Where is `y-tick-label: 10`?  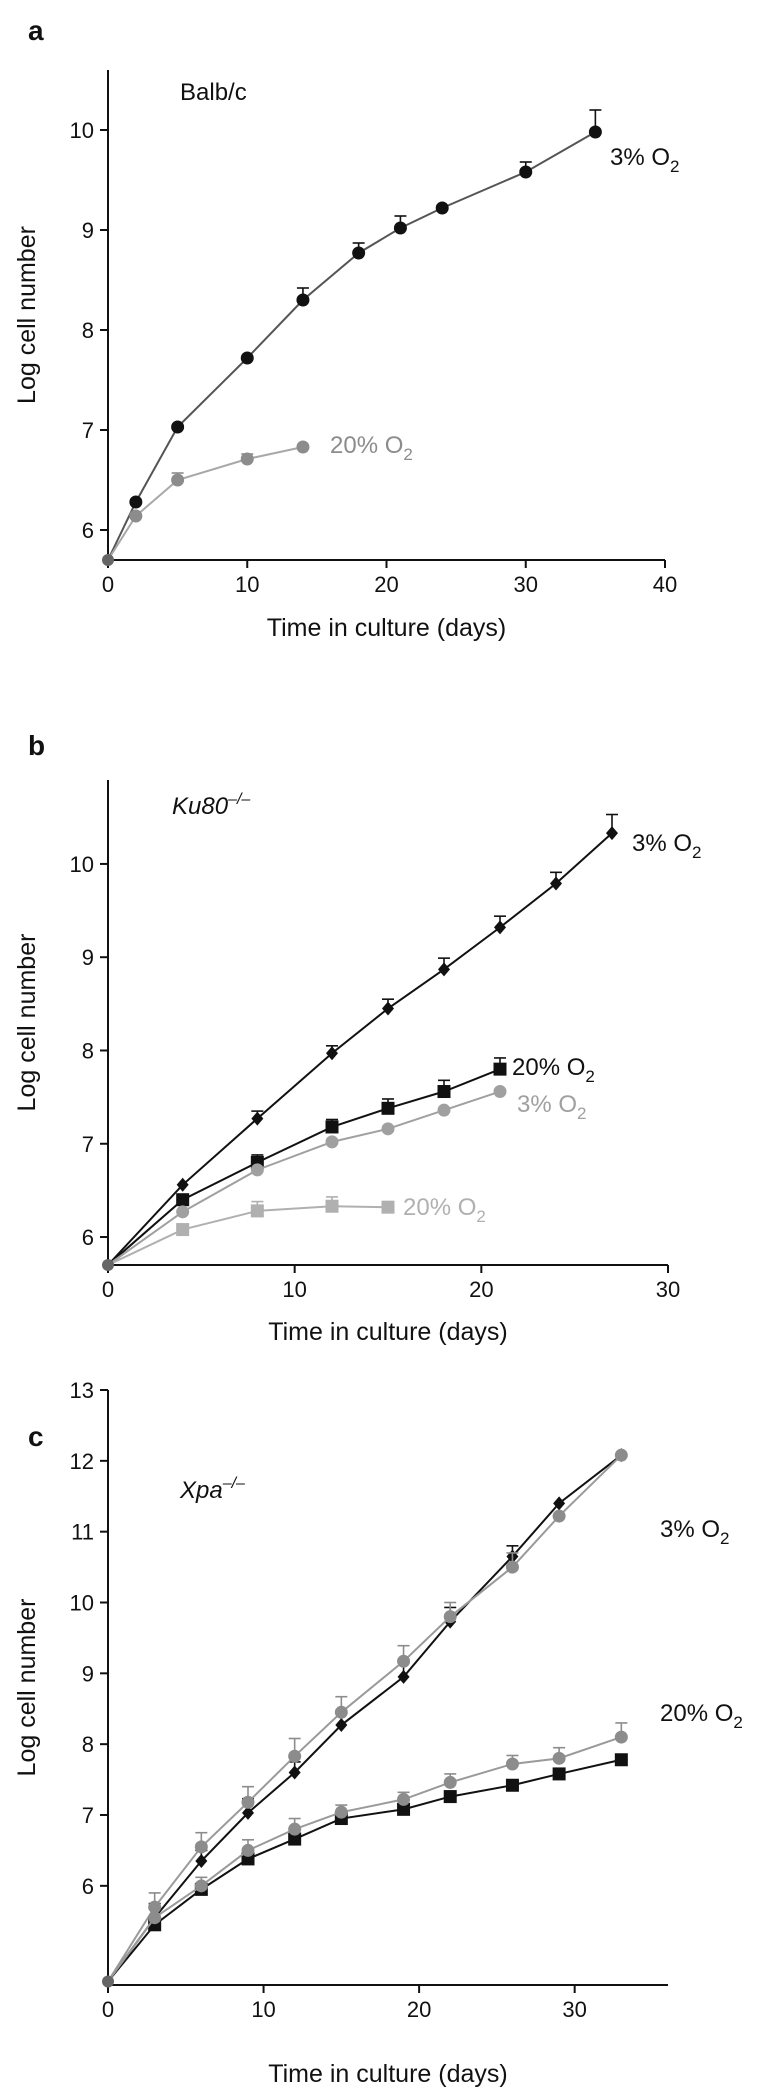 y-tick-label: 10 is located at coordinates (82, 864).